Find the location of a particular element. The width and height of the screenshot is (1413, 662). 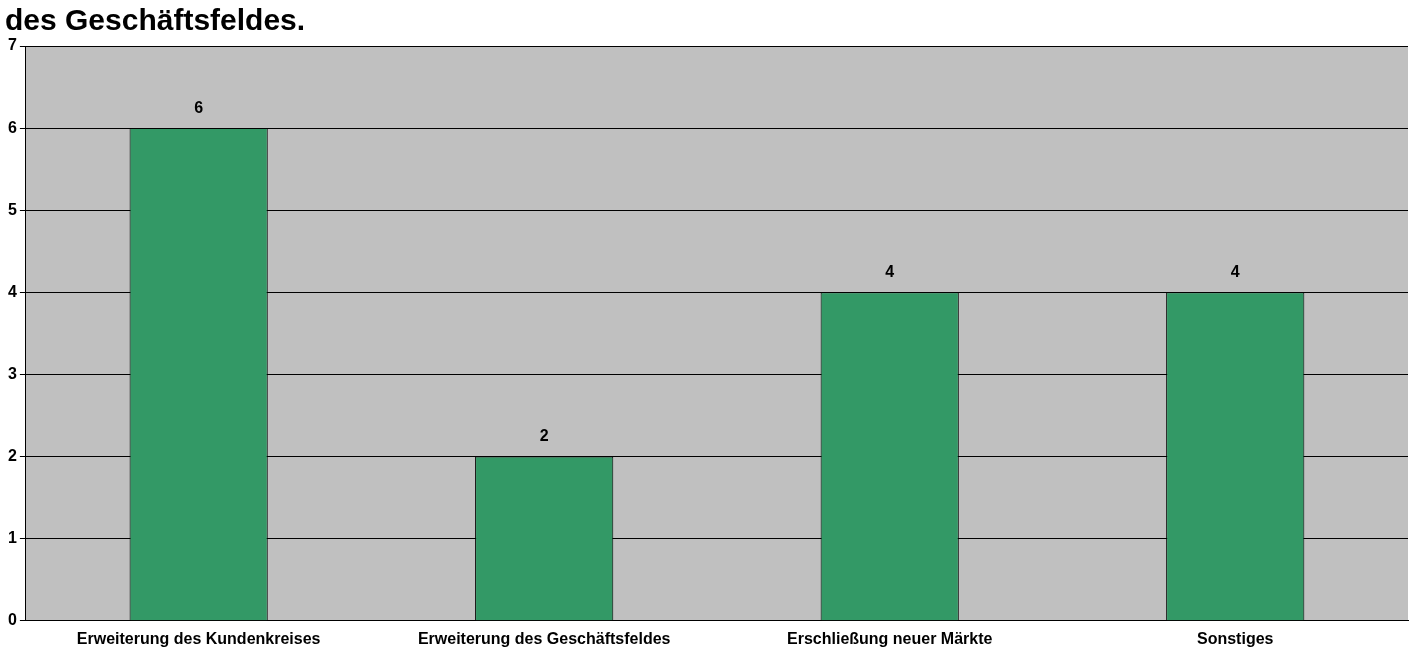

y-tick-label: 4 is located at coordinates (12, 291).